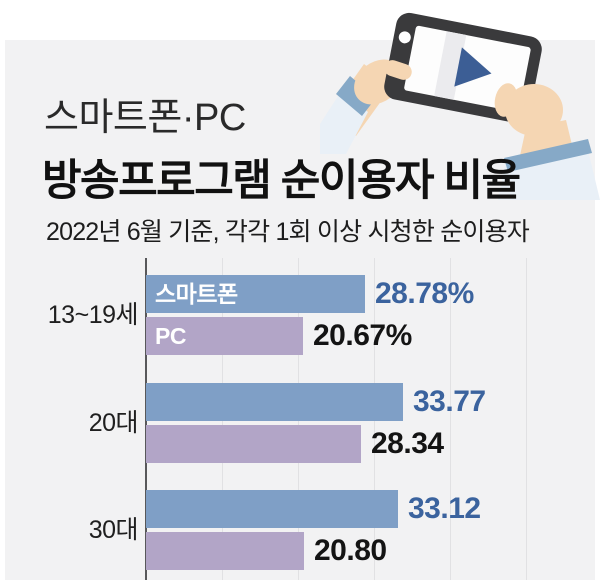 Image resolution: width=600 pixels, height=580 pixels. What do you see at coordinates (281, 181) in the screenshot?
I see `title-line2: 방송프로그램 순이용자 비율` at bounding box center [281, 181].